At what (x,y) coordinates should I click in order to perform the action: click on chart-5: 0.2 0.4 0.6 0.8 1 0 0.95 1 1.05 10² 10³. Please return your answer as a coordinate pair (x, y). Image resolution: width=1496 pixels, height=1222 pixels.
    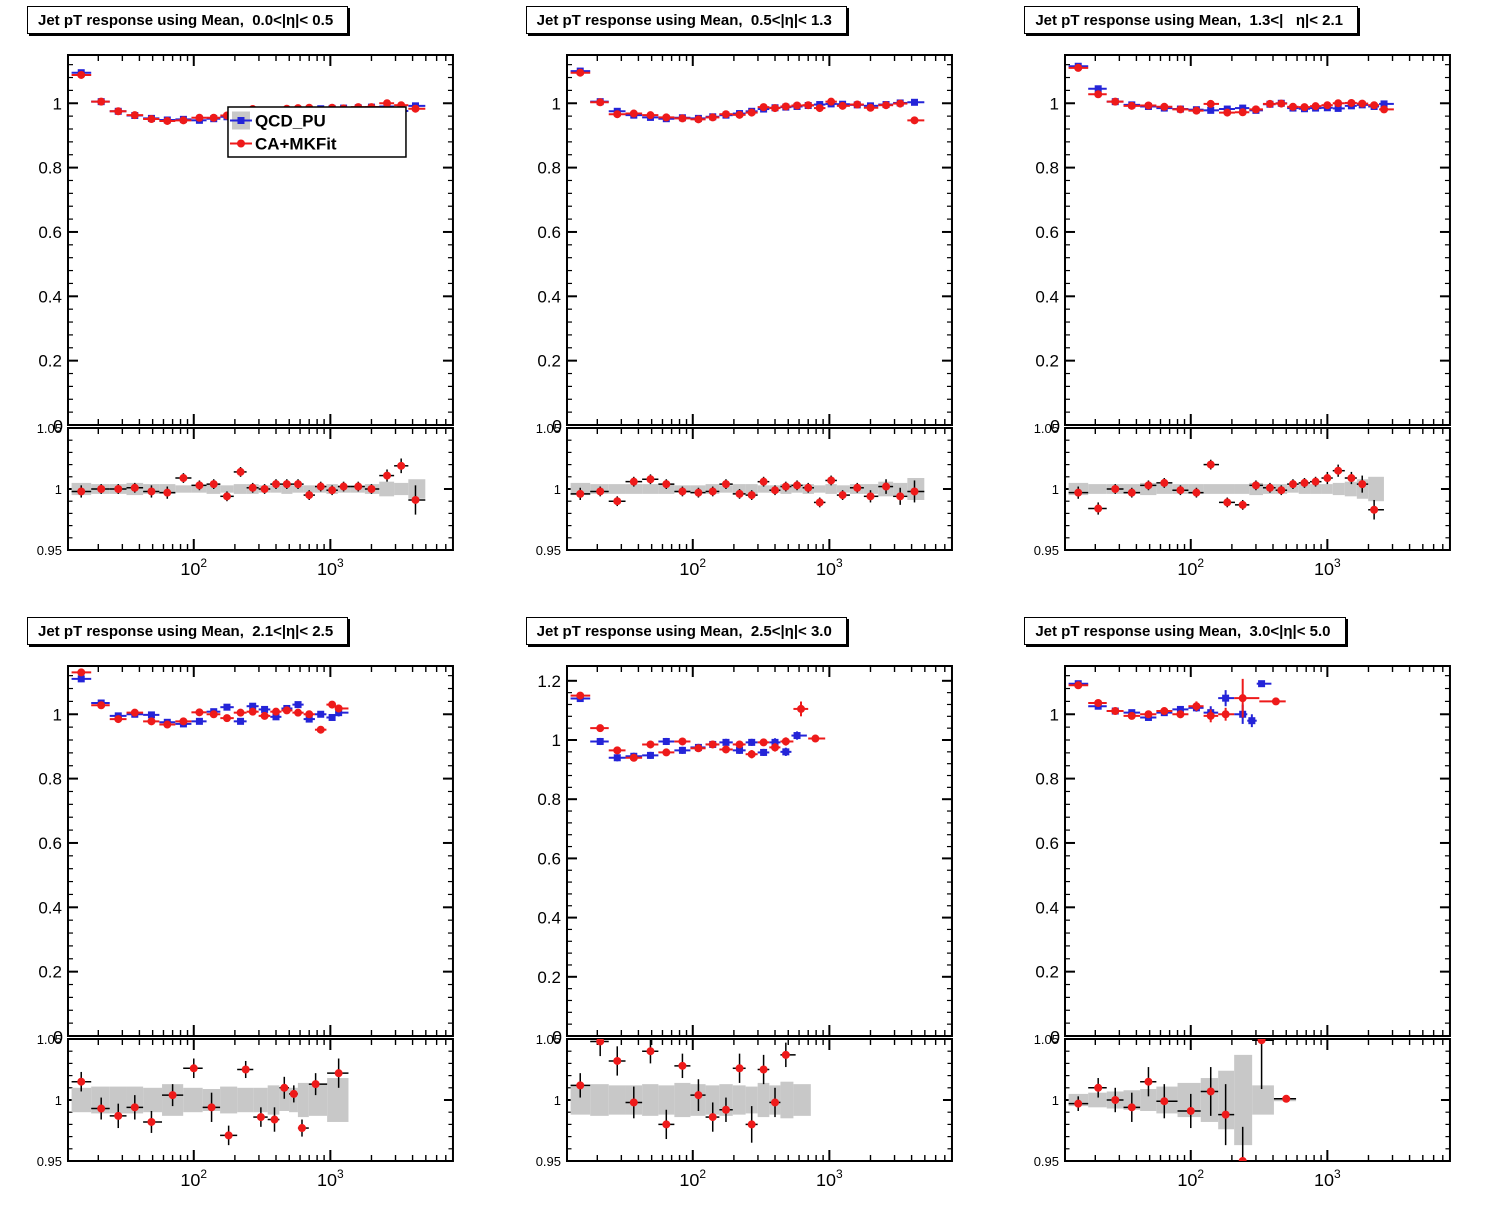
    Looking at the image, I should click on (1243, 927).